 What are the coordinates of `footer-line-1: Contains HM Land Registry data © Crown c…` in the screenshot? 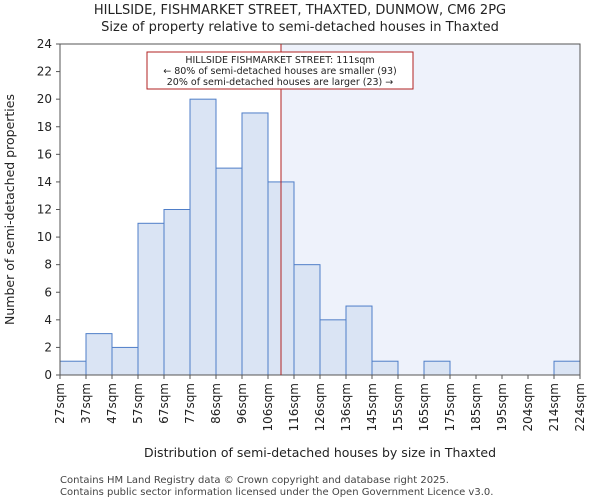 It's located at (254, 480).